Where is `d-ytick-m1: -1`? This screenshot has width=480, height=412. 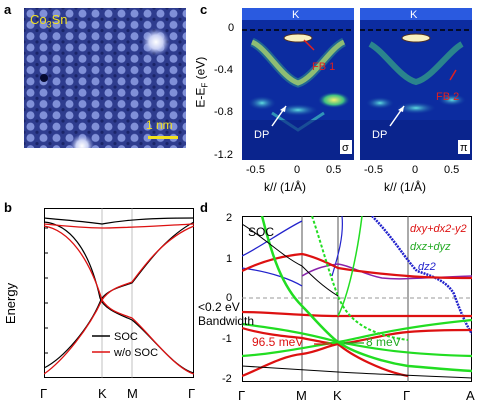
d-ytick-m1: -1 is located at coordinates (227, 339).